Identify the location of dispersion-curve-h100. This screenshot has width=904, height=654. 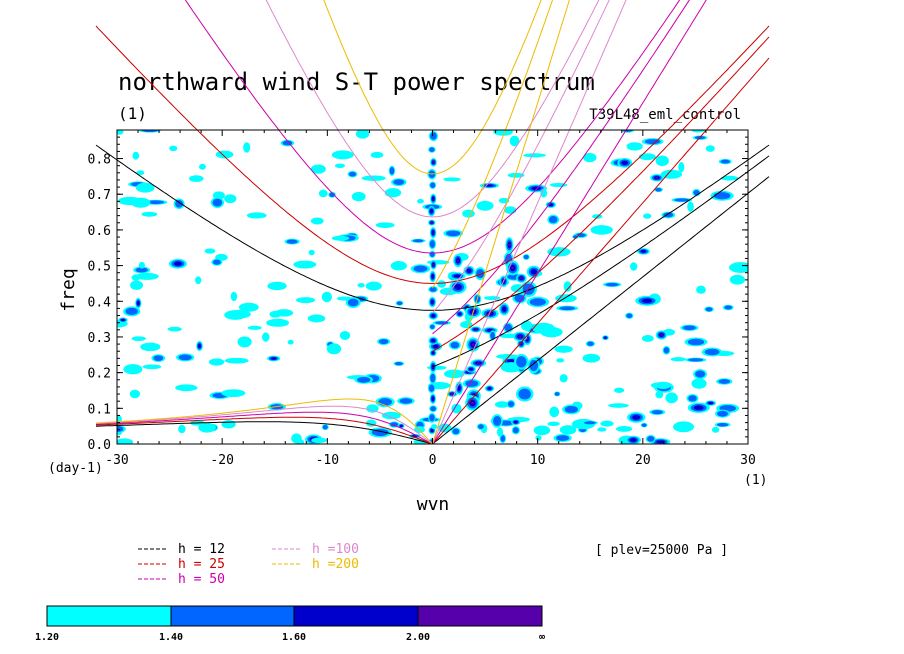
(529, 222).